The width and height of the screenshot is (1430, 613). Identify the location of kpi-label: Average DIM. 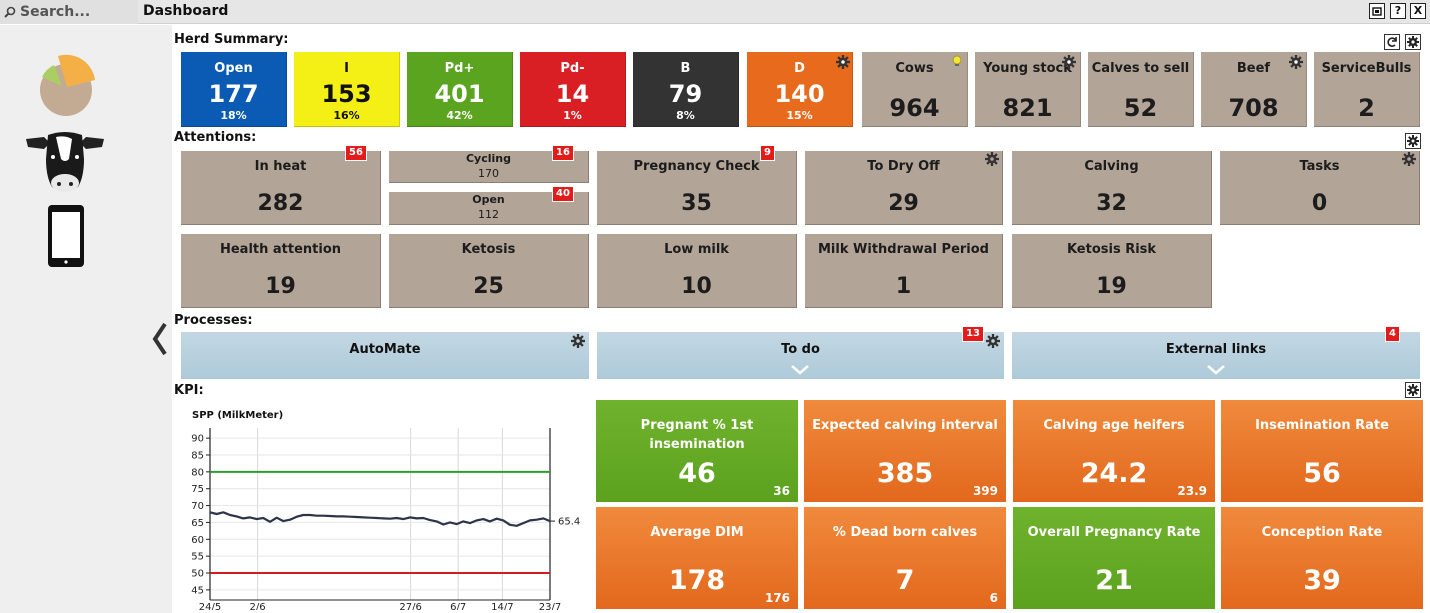
(697, 532).